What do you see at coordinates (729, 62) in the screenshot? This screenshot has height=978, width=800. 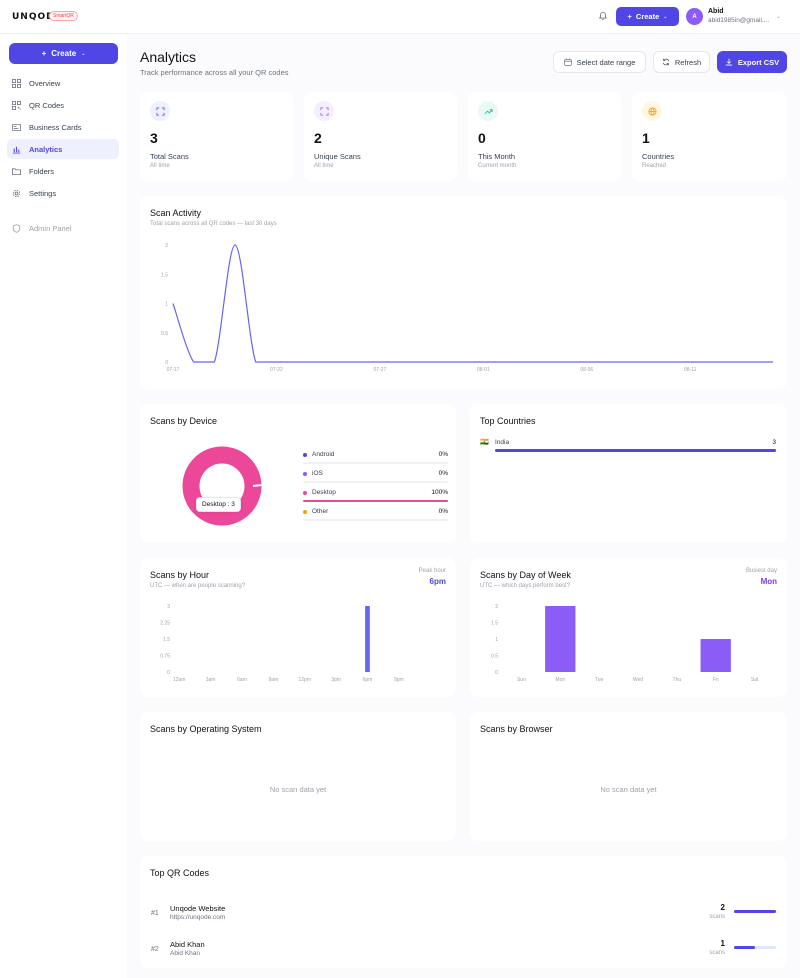 I see `download-icon` at bounding box center [729, 62].